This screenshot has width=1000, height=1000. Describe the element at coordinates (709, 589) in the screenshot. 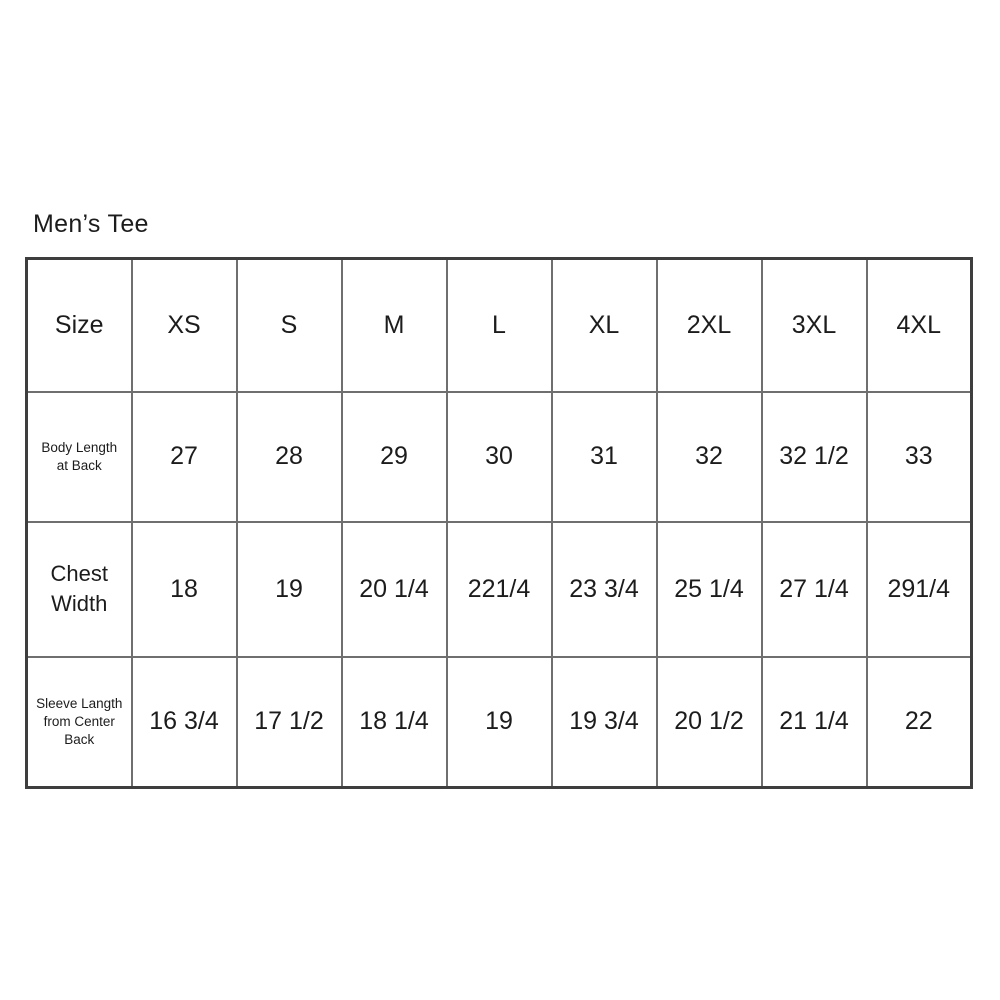

I see `chest-width-2xl: 25 1/4` at that location.